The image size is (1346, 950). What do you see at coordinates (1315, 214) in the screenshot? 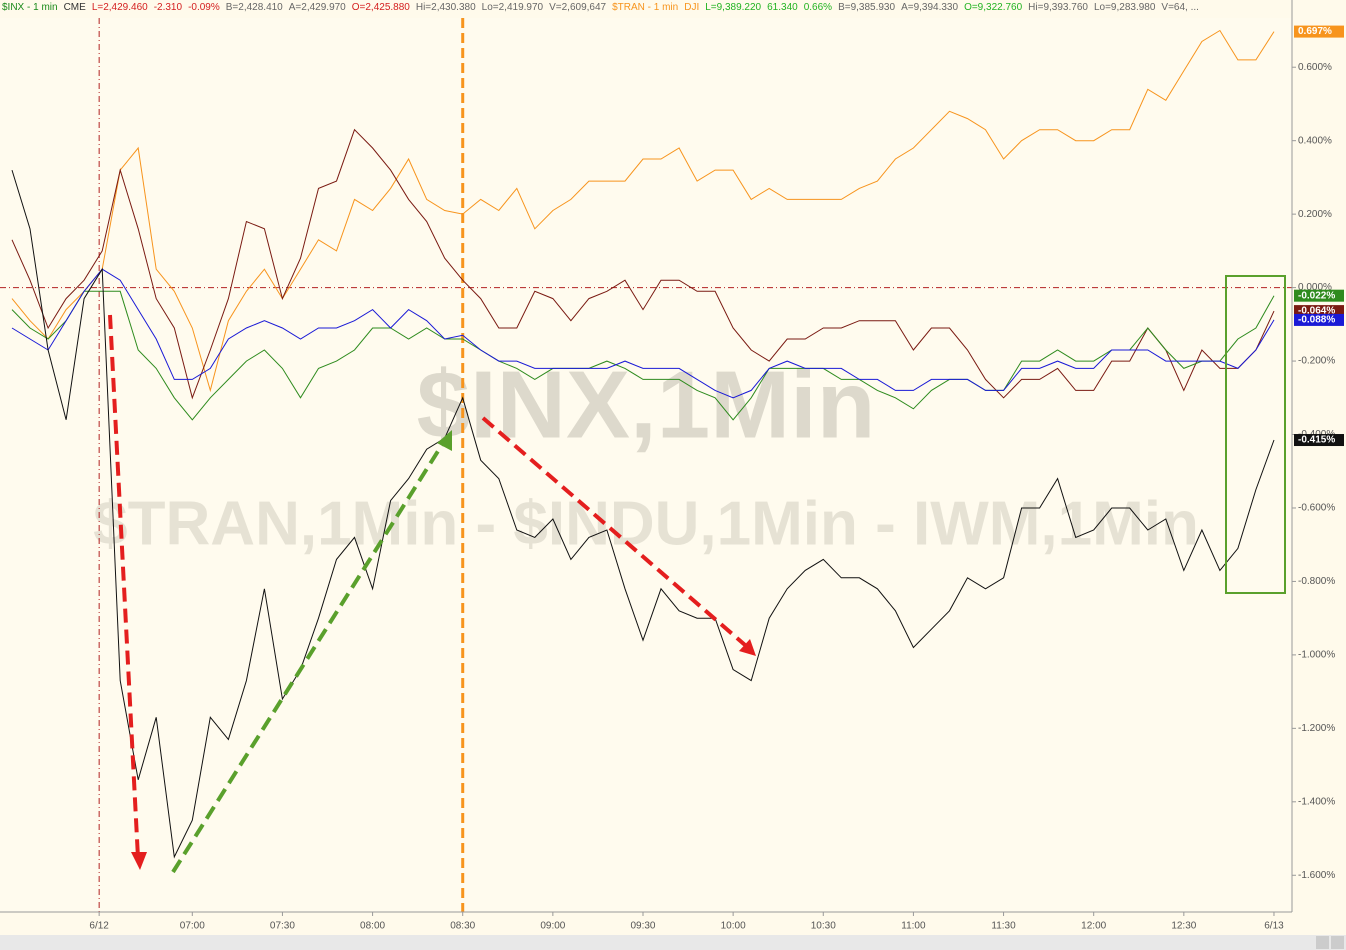
I see `y-tick-label: 0.200%` at bounding box center [1315, 214].